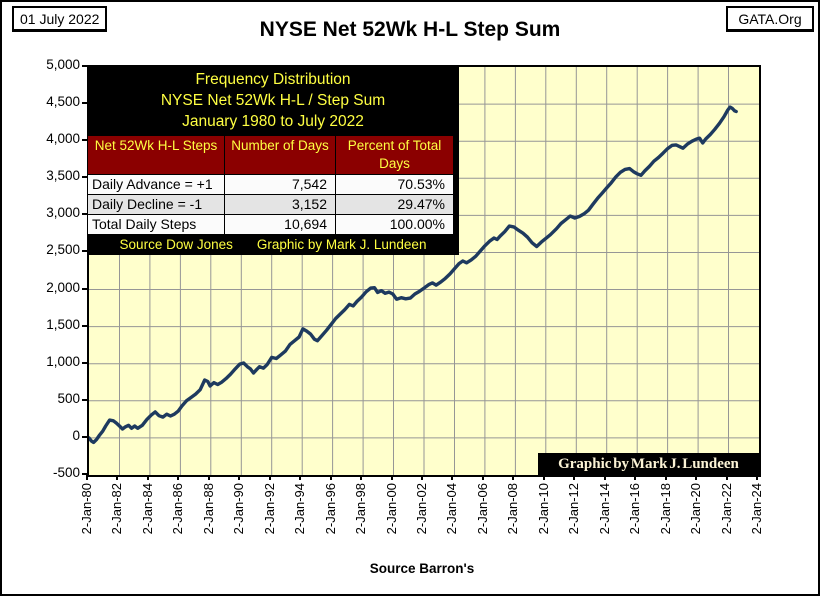 Image resolution: width=820 pixels, height=596 pixels. What do you see at coordinates (543, 509) in the screenshot?
I see `x-tick-label: 2-Jan-10` at bounding box center [543, 509].